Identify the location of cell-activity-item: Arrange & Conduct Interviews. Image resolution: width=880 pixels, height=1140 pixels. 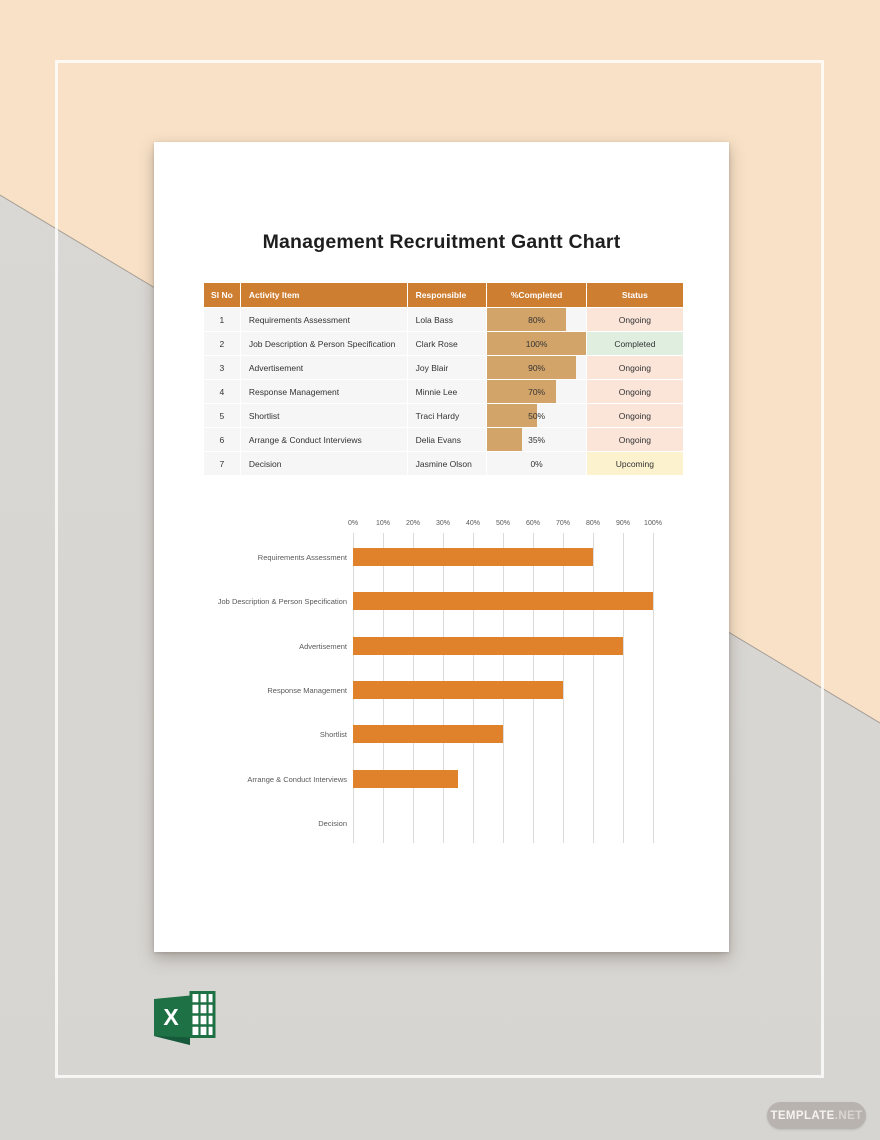
(323, 439).